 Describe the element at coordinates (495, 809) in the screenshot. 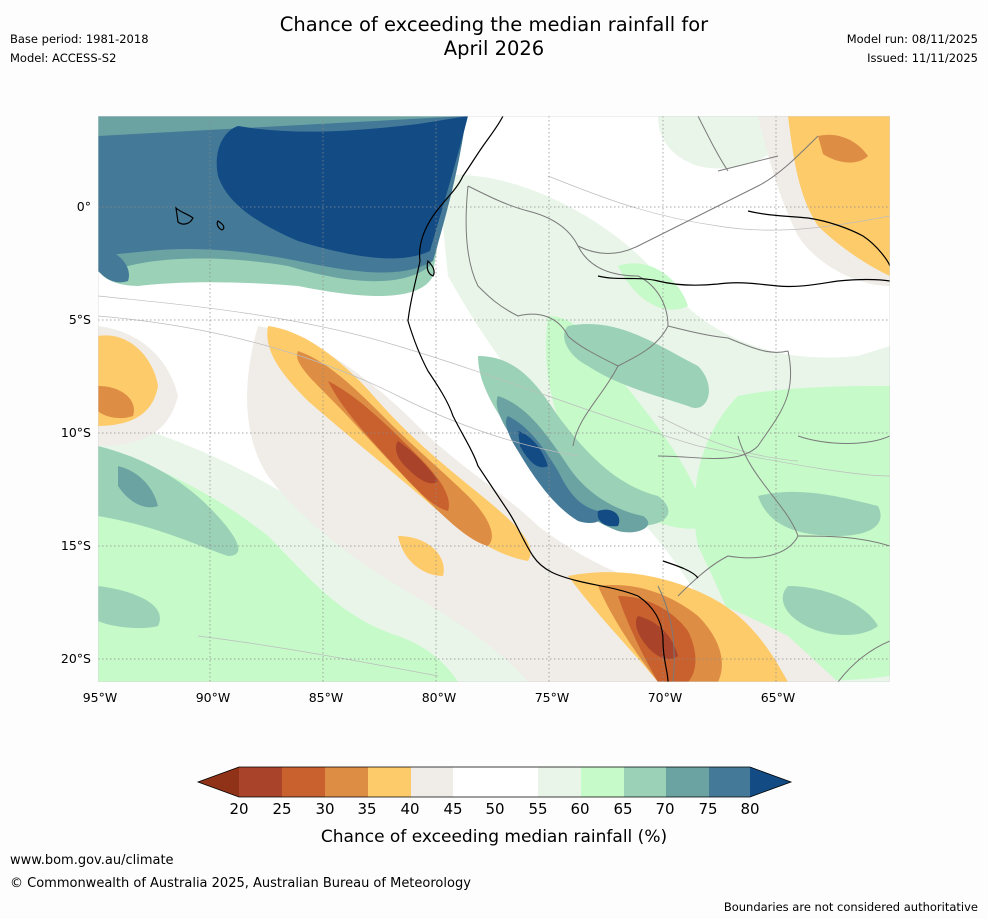

I see `legend-tick-50: 50` at that location.